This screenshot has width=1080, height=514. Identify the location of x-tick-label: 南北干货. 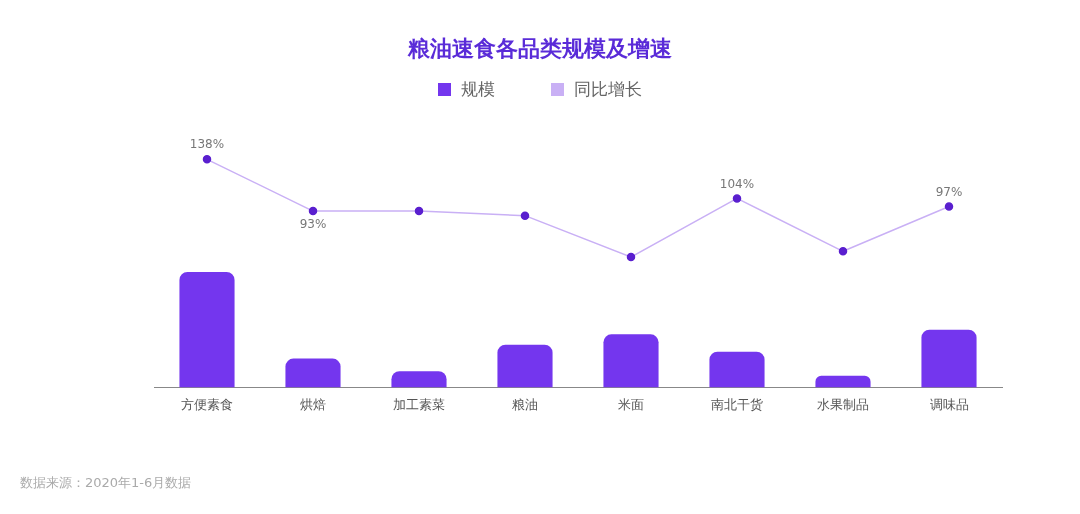
(737, 404).